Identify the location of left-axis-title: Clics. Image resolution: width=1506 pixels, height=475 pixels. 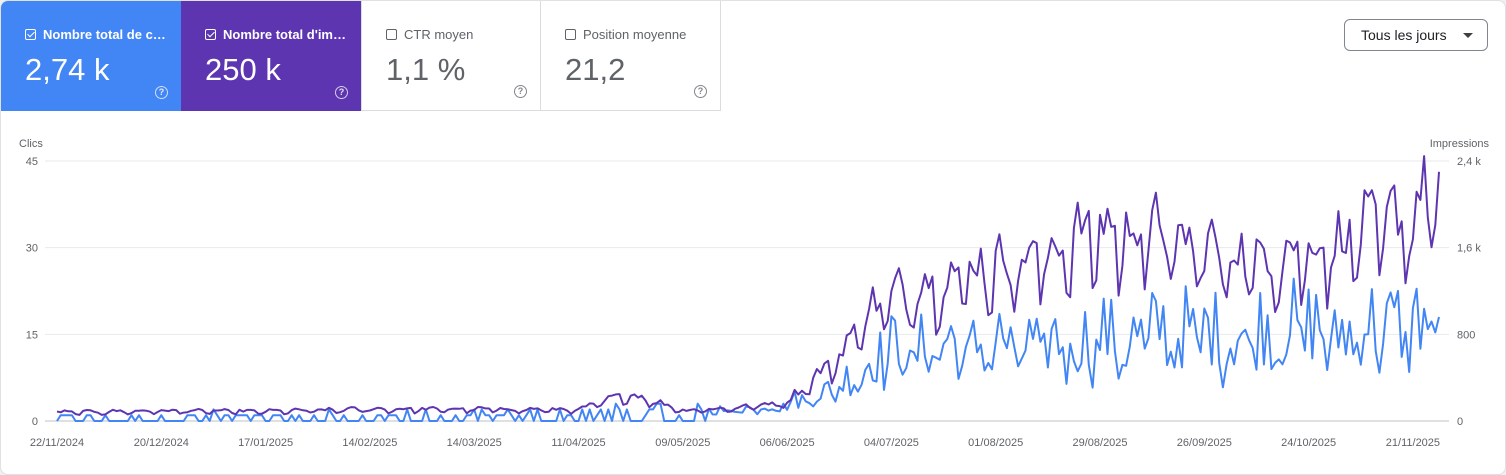
(31, 144).